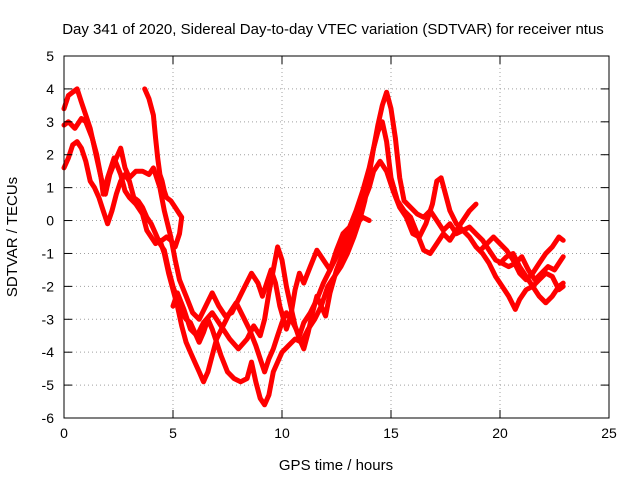 Image resolution: width=640 pixels, height=480 pixels. Describe the element at coordinates (50, 155) in the screenshot. I see `y-tick-label: 2` at that location.